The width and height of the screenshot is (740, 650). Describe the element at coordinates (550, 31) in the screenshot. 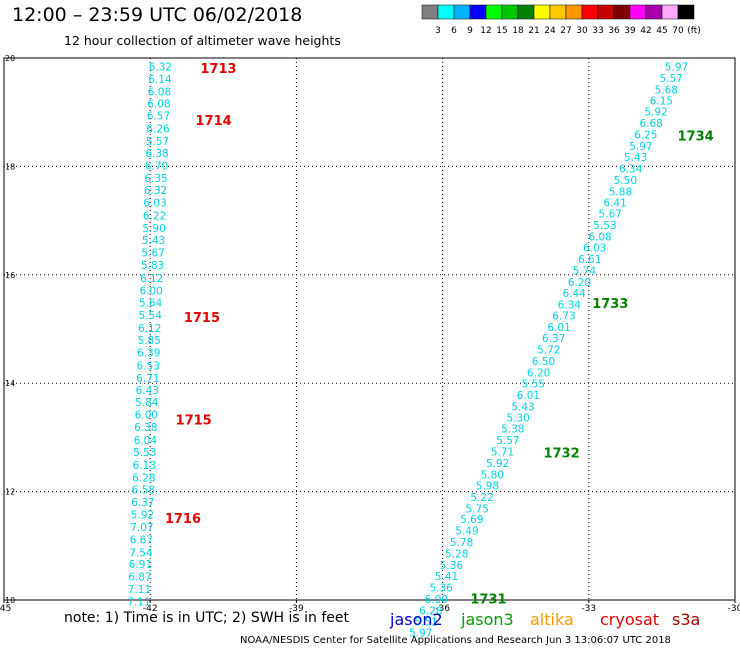

I see `colorbar-label: 24` at that location.